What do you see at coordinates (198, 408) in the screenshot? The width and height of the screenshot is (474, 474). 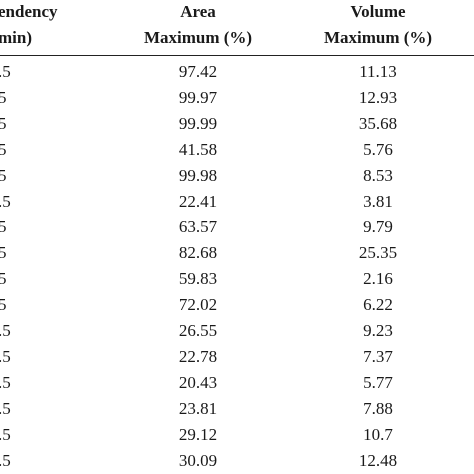 I see `table-cell: 23.81` at bounding box center [198, 408].